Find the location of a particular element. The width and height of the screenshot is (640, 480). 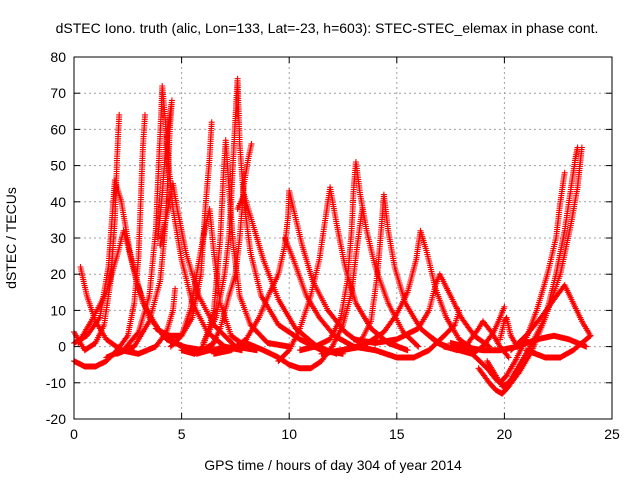

x-axis-label: GPS time / hours of day 304 of year 2014 is located at coordinates (333, 465).